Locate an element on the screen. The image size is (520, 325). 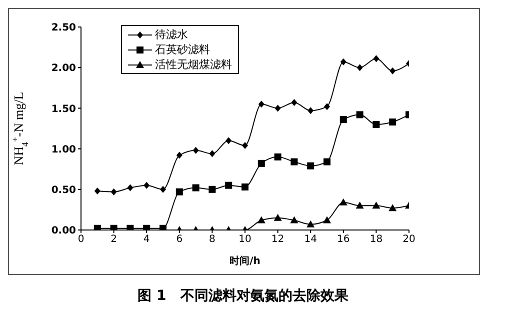
x-tick-label: 20 is located at coordinates (409, 240).